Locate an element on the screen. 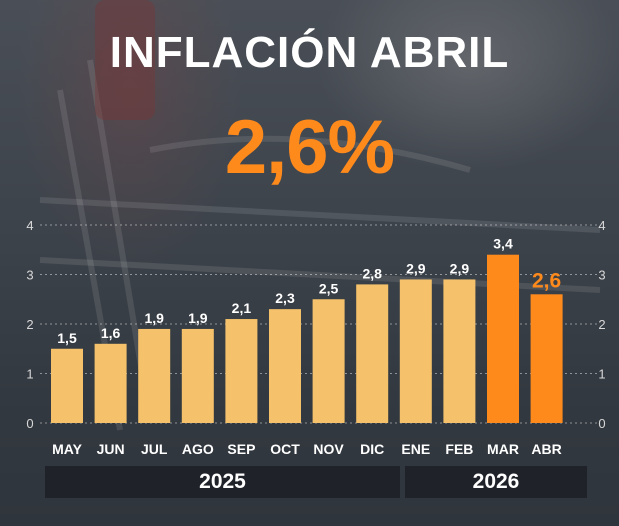 This screenshot has width=619, height=526. y-axis-right: 0 1 2 3 4 is located at coordinates (601, 324).